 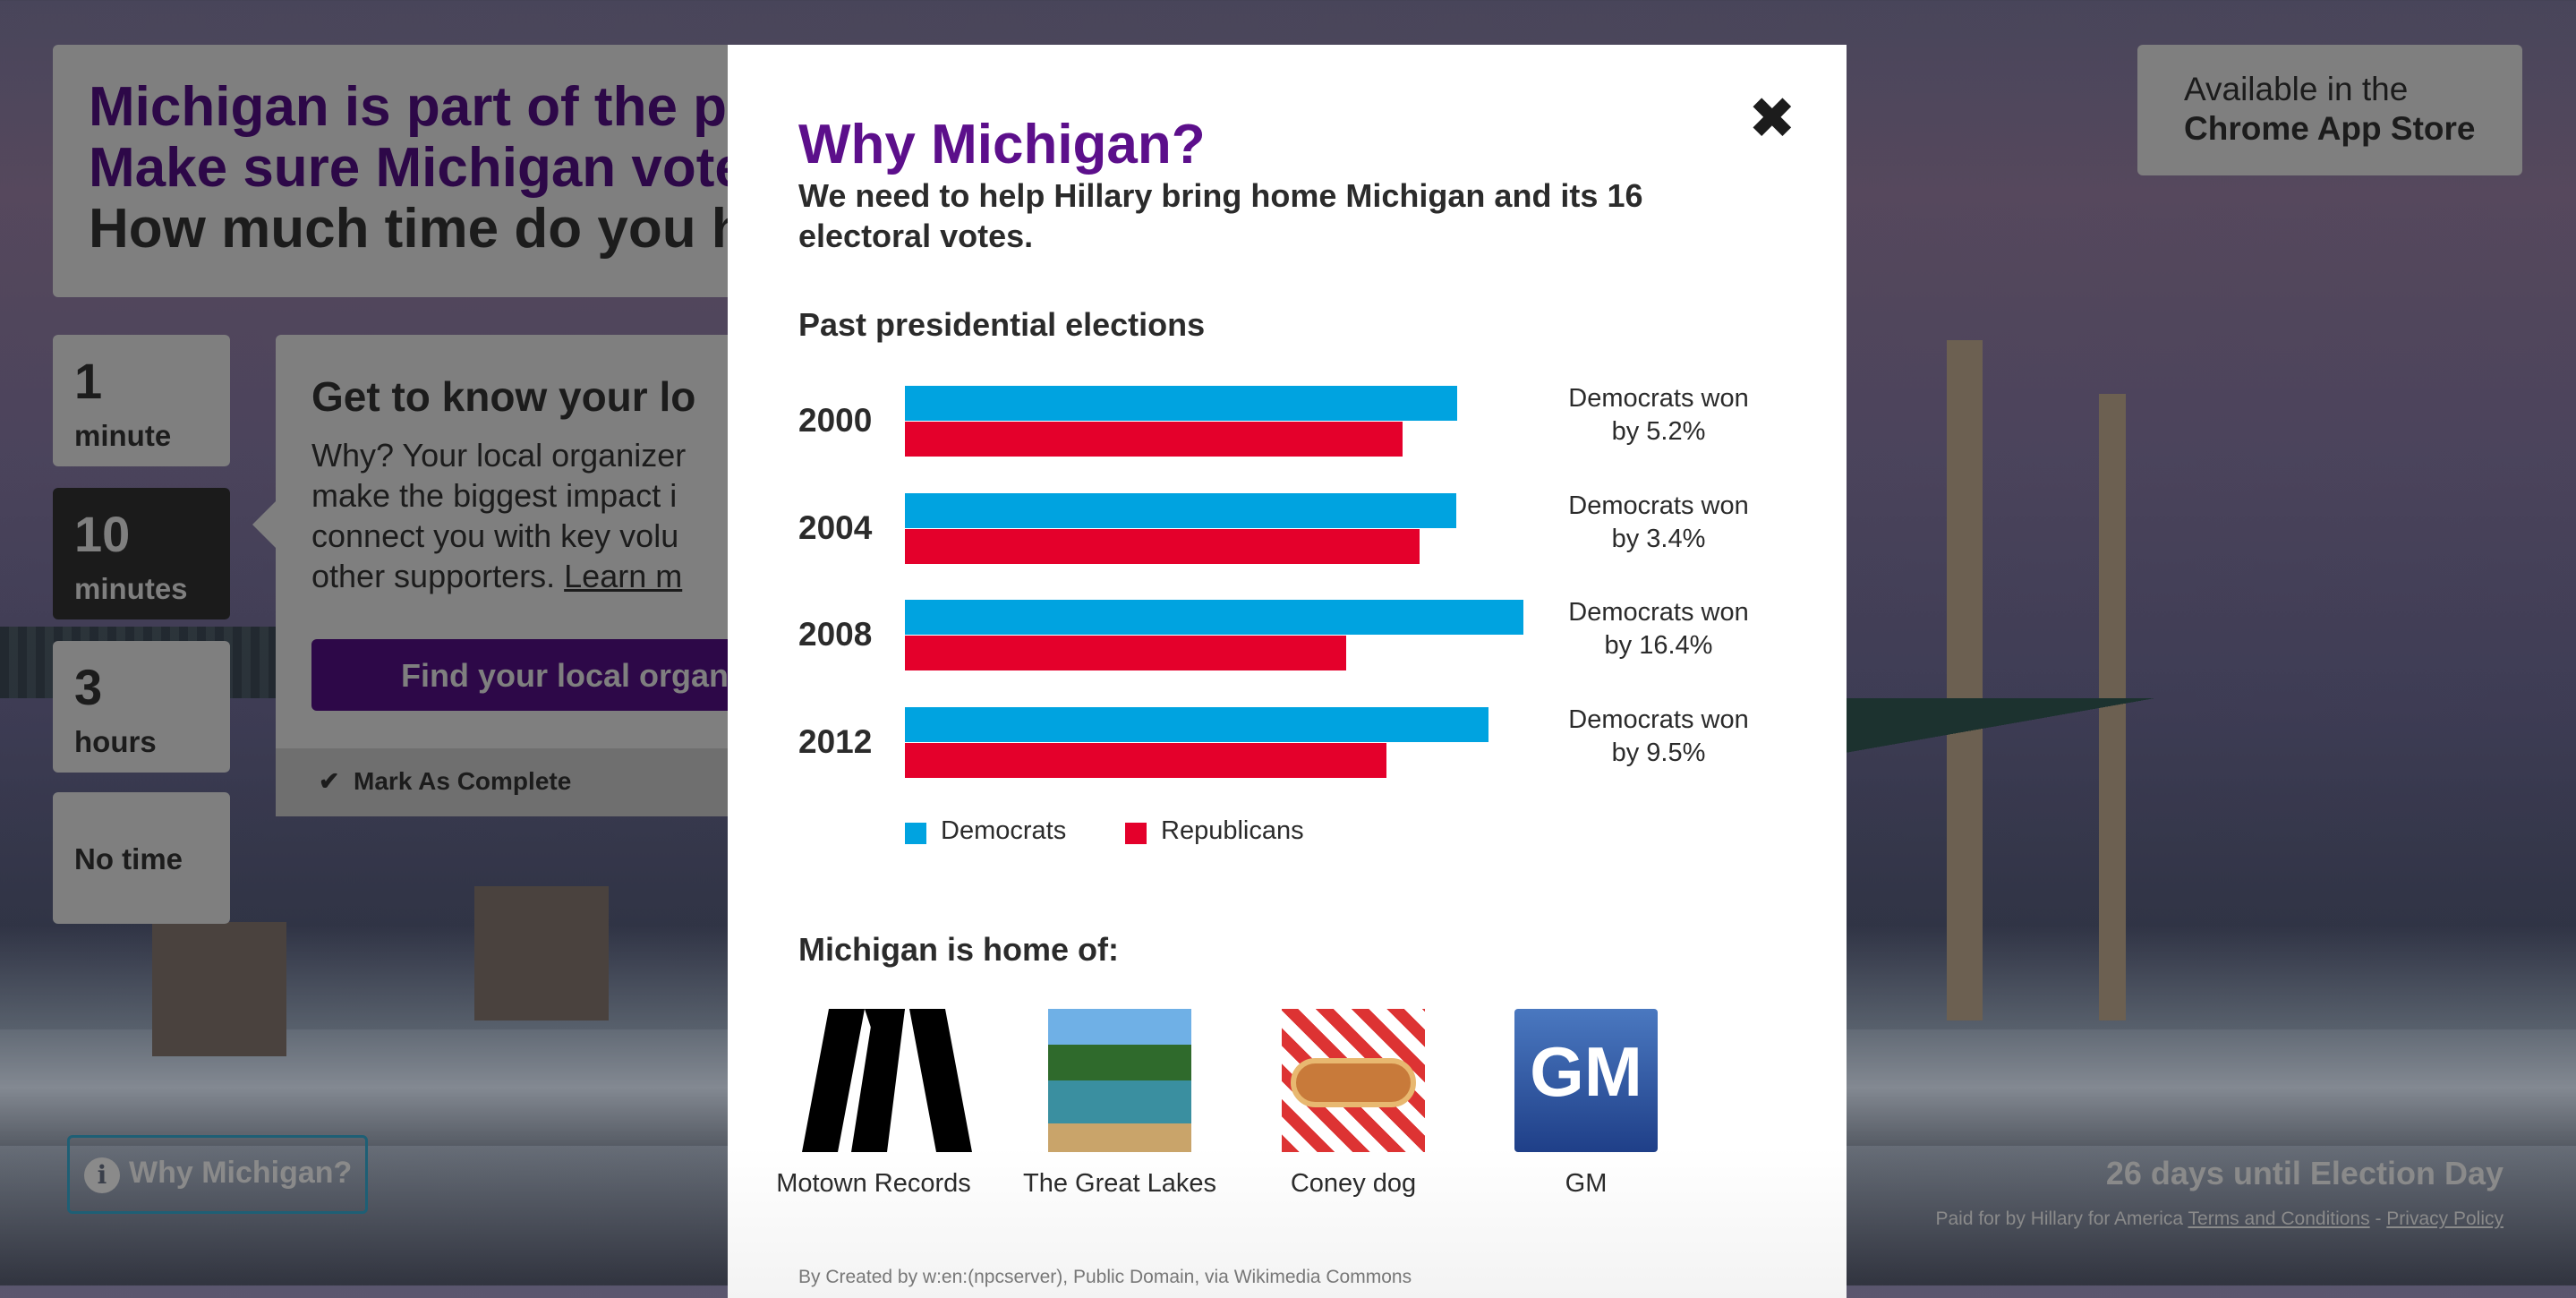 I want to click on time-unit: hours, so click(x=115, y=741).